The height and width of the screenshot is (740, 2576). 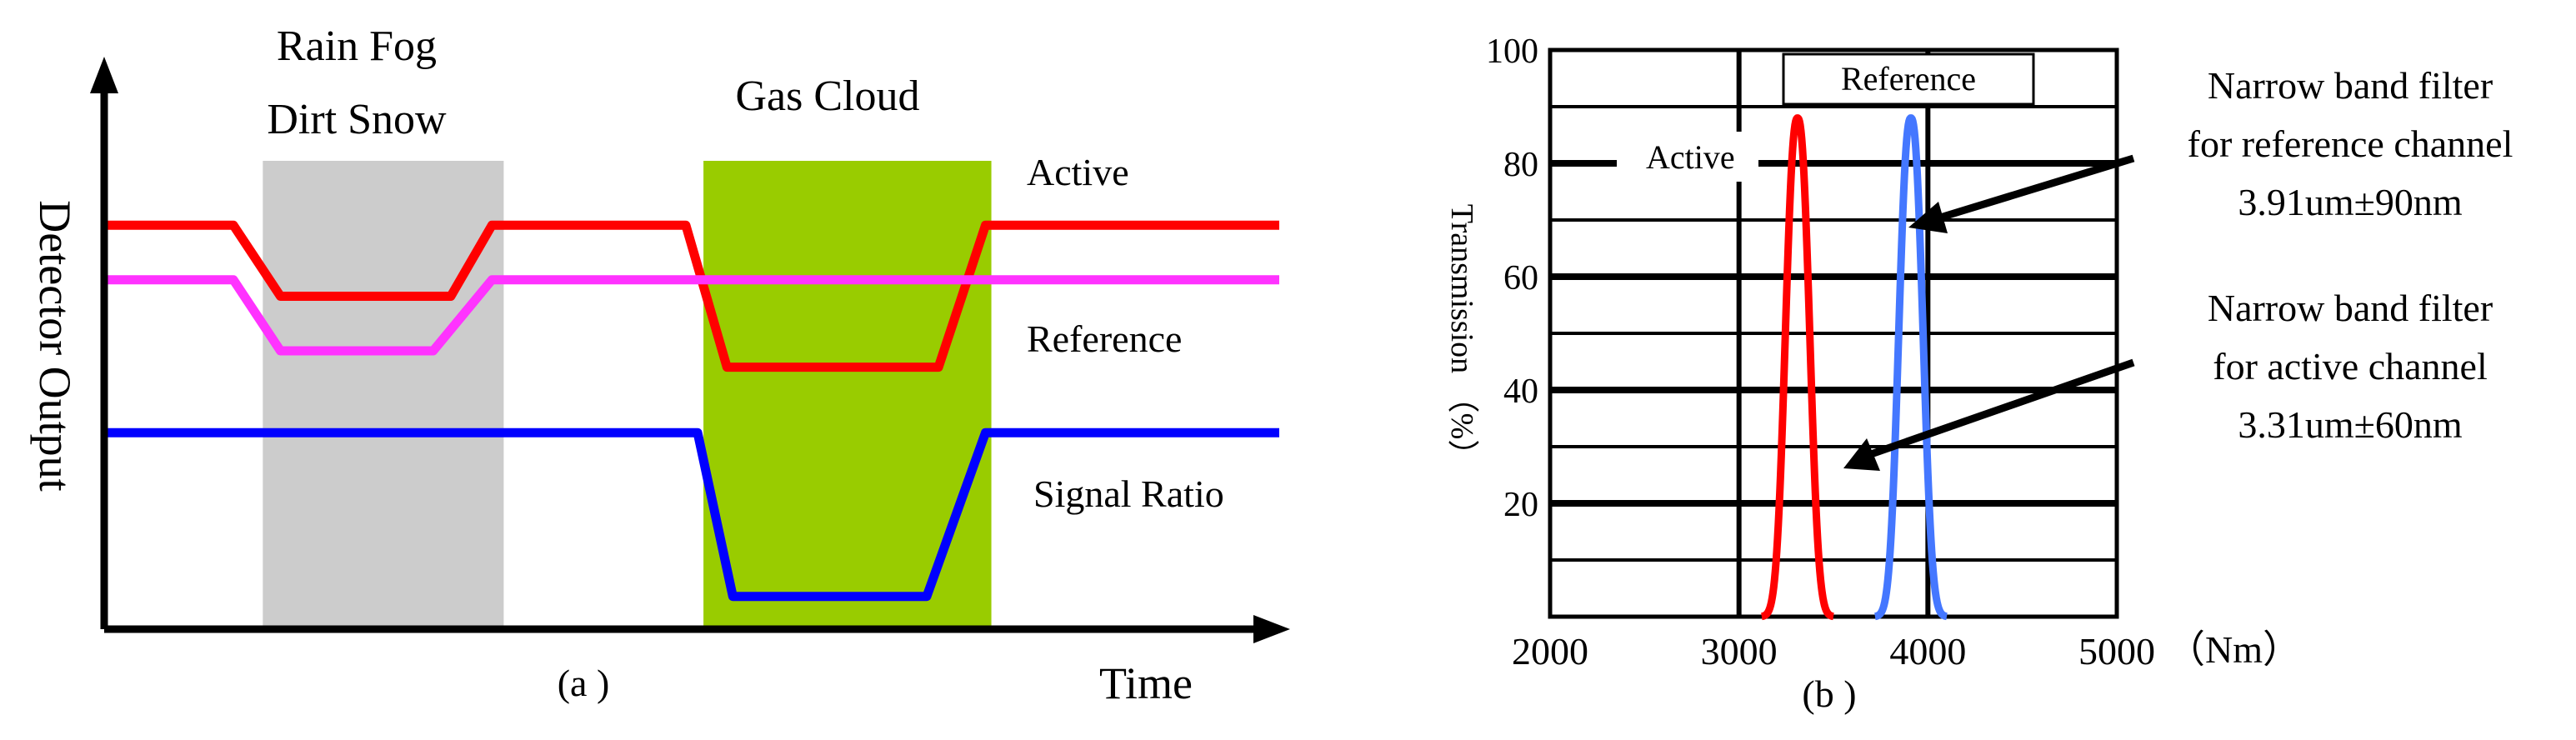 What do you see at coordinates (1550, 651) in the screenshot?
I see `b-x-tick-label: 2000` at bounding box center [1550, 651].